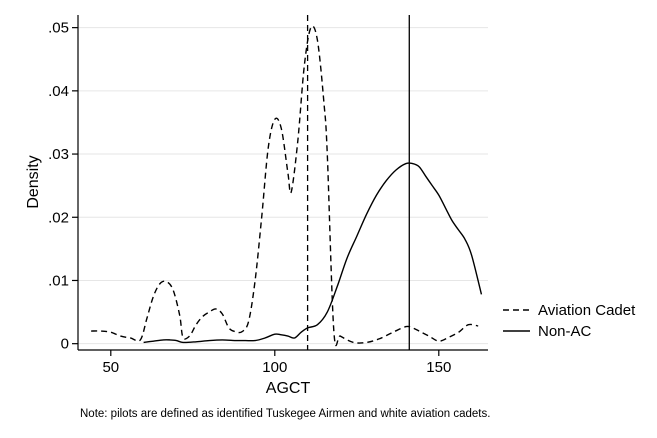 The width and height of the screenshot is (657, 438). I want to click on x-tick-label: 50, so click(110, 367).